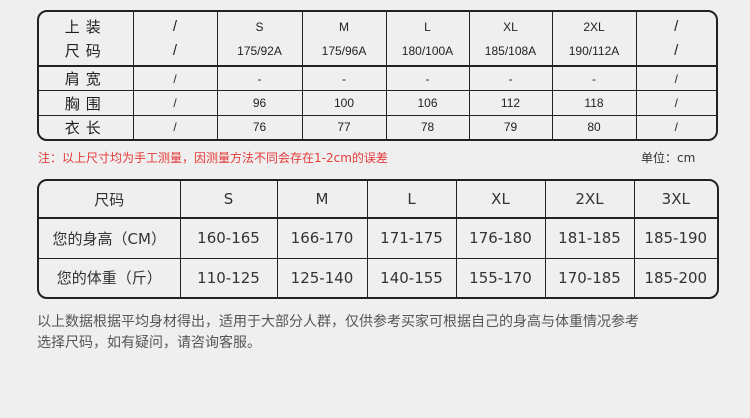 This screenshot has width=750, height=418. I want to click on header-row: 尺码 S M L XL 2XL 3XL, so click(378, 200).